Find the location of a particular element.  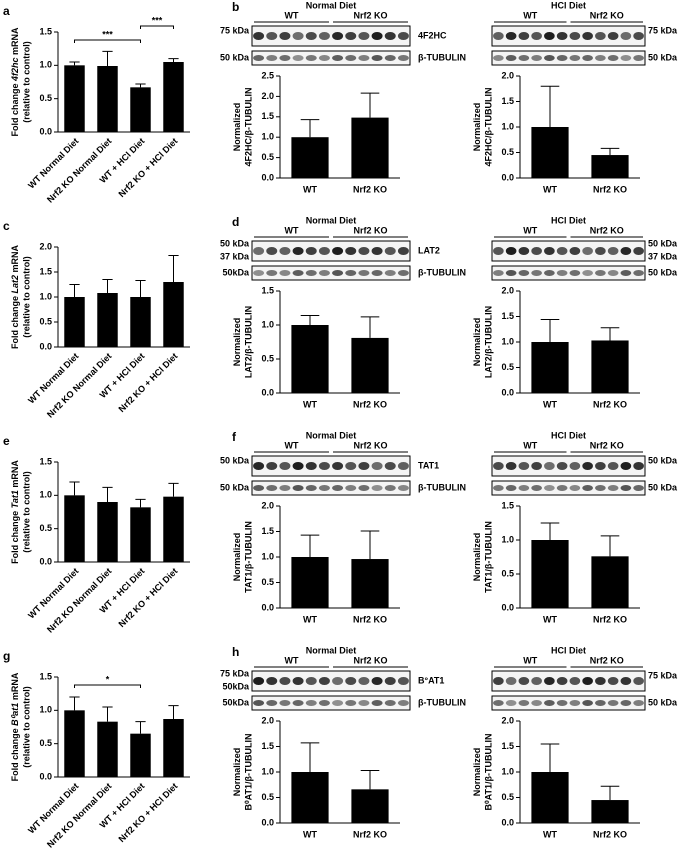

y-axis-label: Fold change Lat2 mRNA is located at coordinates (15, 296).